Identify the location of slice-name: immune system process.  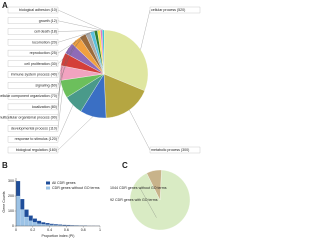
(30, 75).